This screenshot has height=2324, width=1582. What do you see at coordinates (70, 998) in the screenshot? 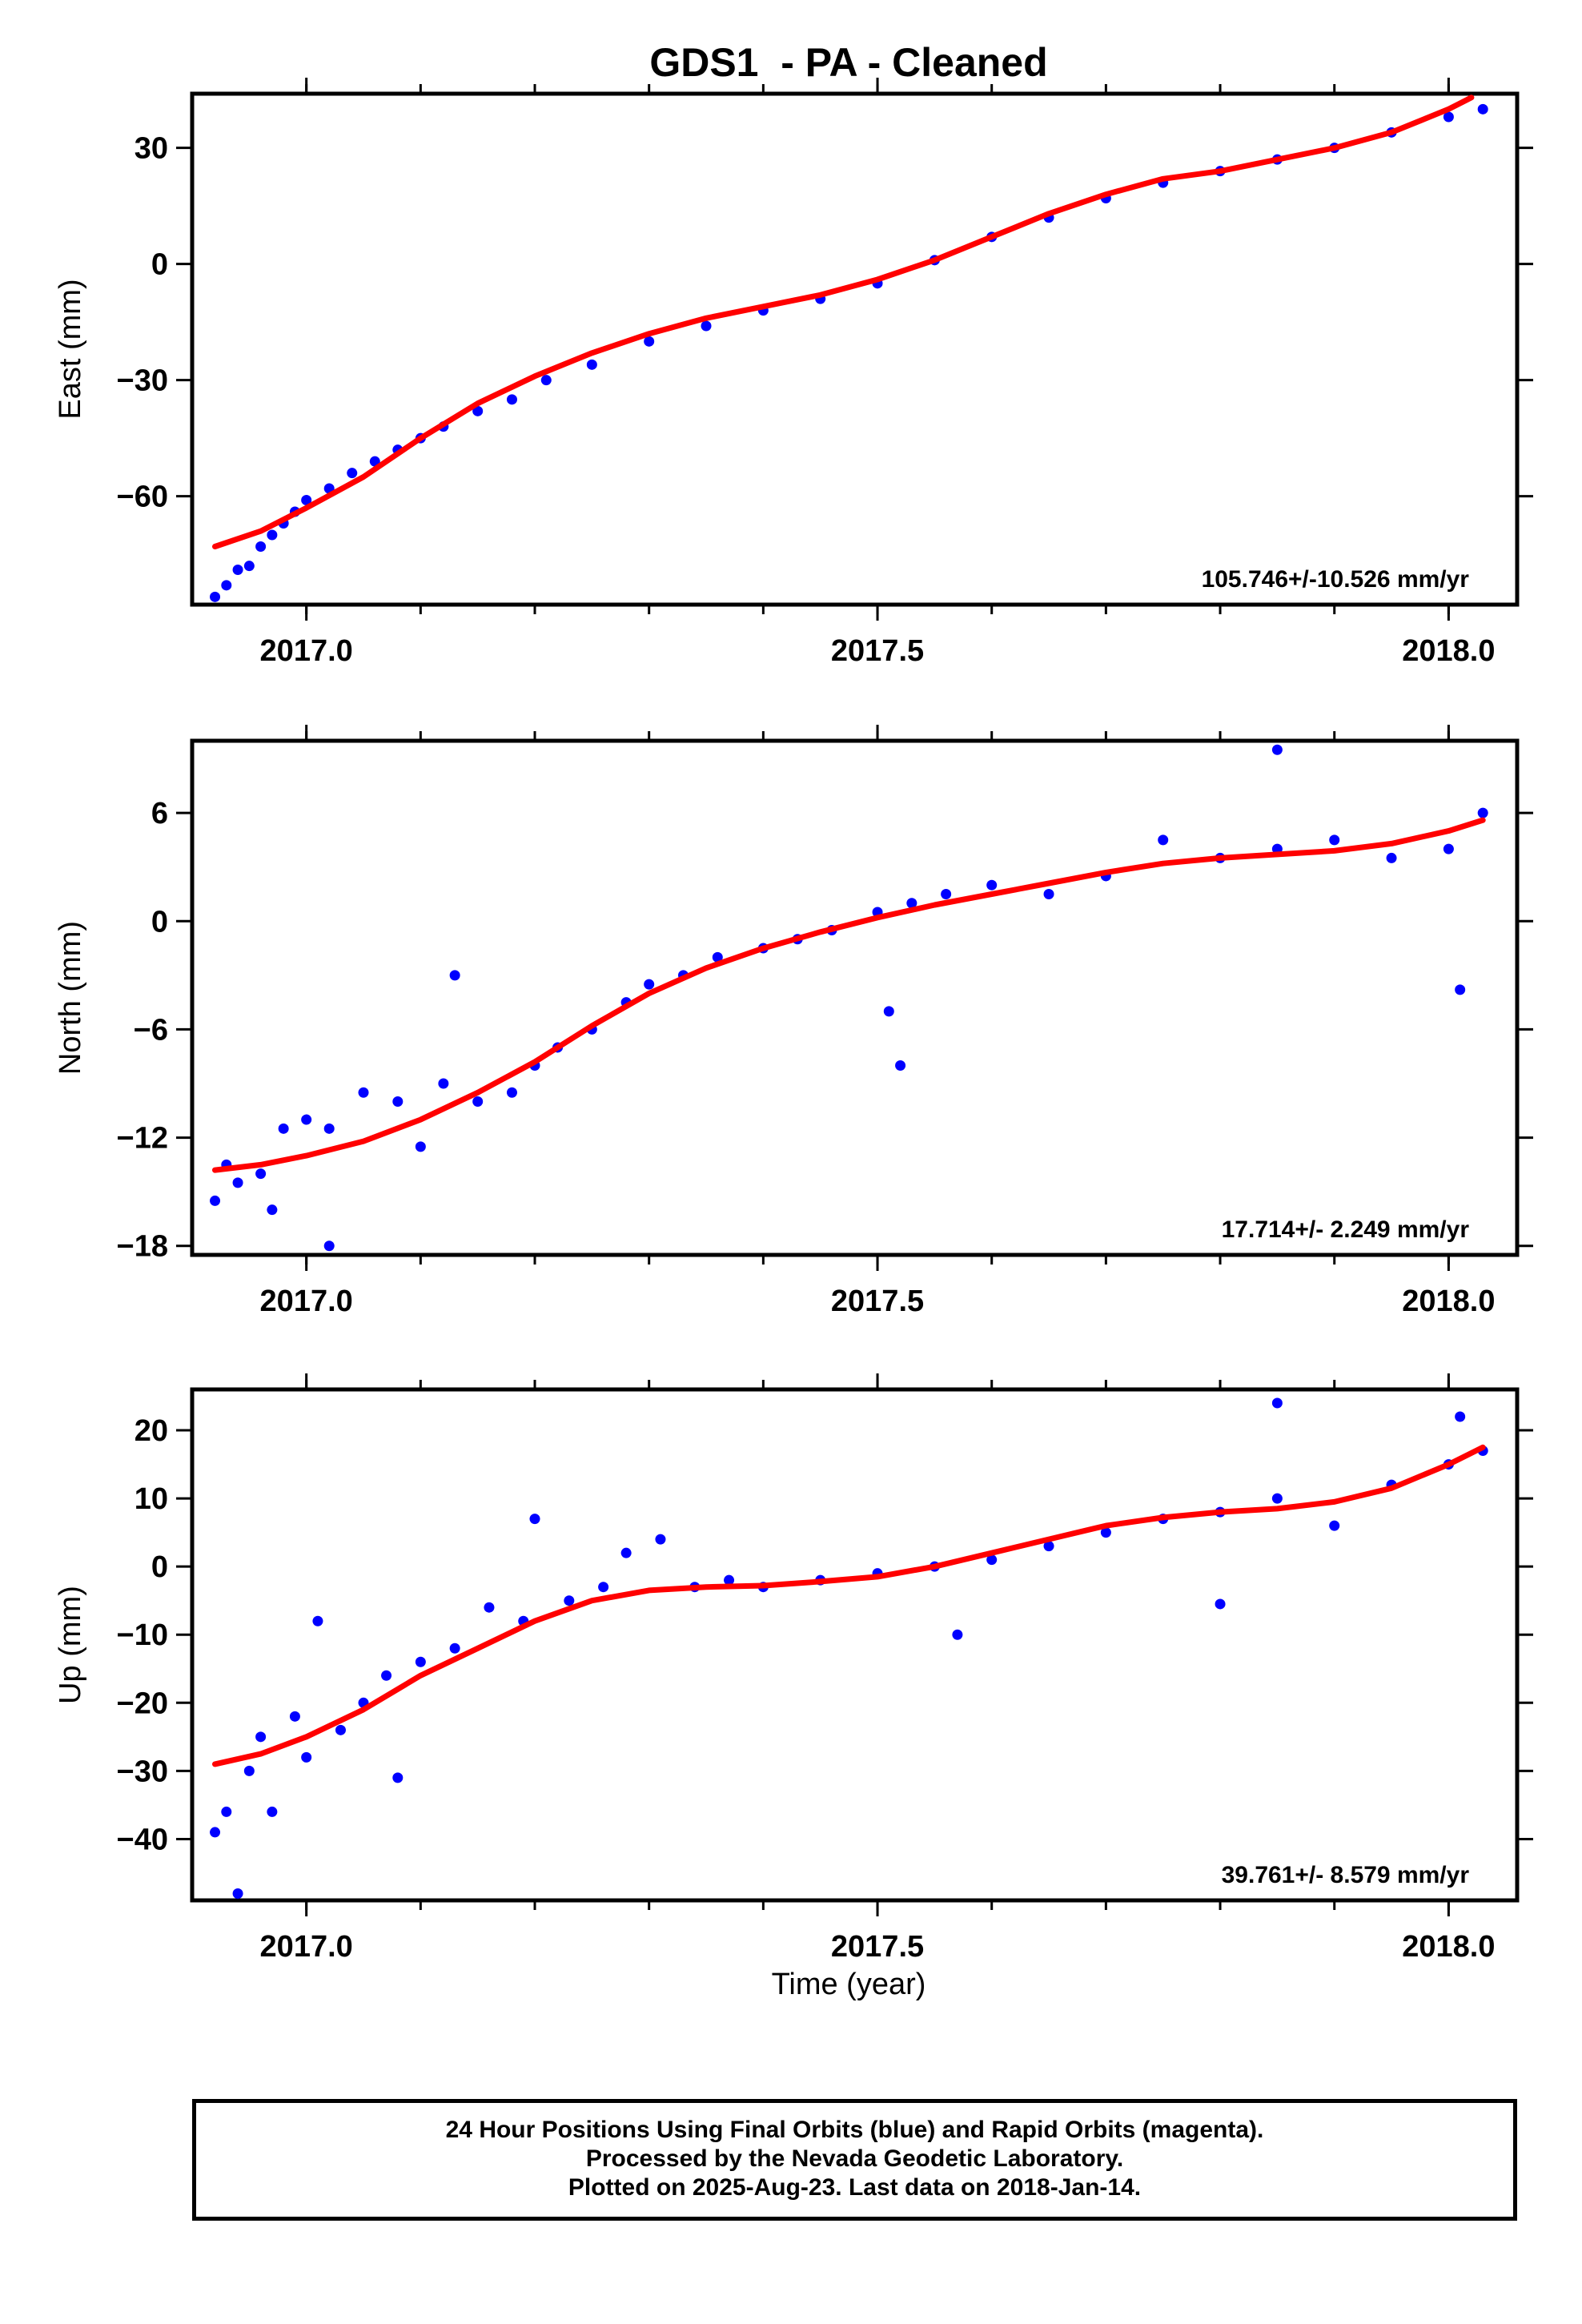
I see `north-y-axis-label: North (mm)` at bounding box center [70, 998].